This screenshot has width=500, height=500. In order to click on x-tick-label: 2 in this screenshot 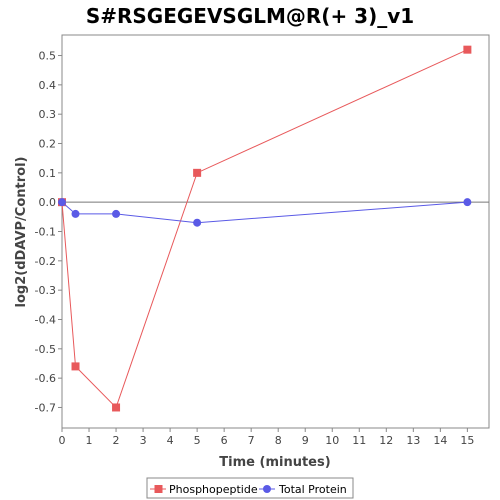, I will do `click(116, 440)`.